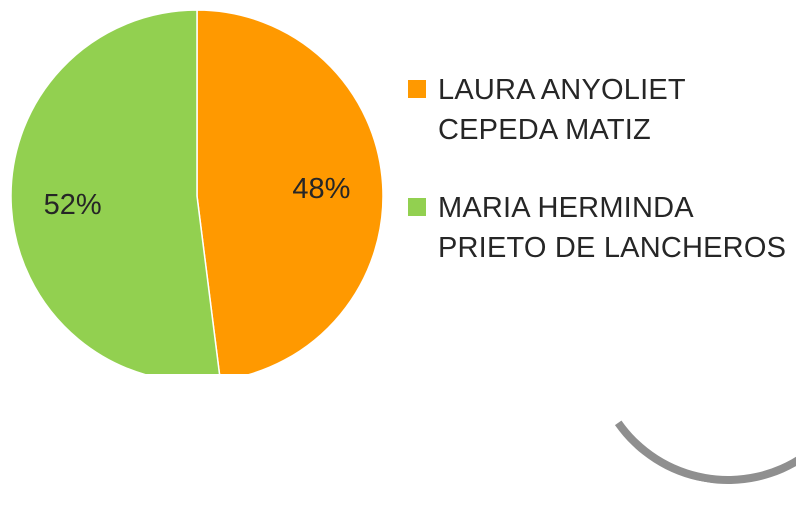 This screenshot has height=506, width=796. Describe the element at coordinates (566, 208) in the screenshot. I see `legend-label-line: MARIA HERMINDA` at that location.